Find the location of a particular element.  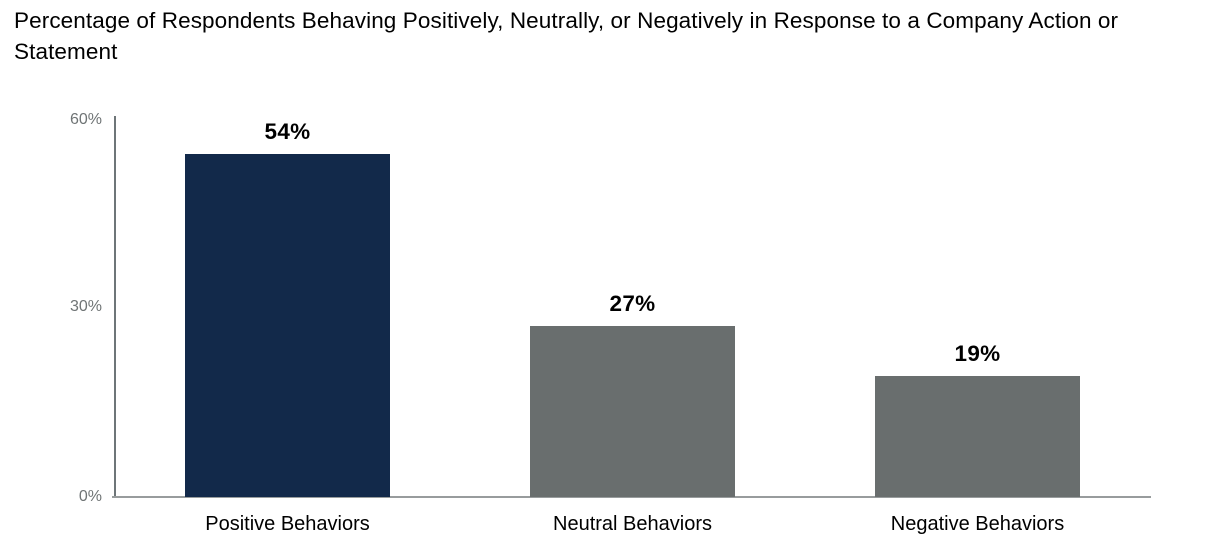

x-axis-label-neutral-behaviors: Neutral Behaviors is located at coordinates (632, 524).